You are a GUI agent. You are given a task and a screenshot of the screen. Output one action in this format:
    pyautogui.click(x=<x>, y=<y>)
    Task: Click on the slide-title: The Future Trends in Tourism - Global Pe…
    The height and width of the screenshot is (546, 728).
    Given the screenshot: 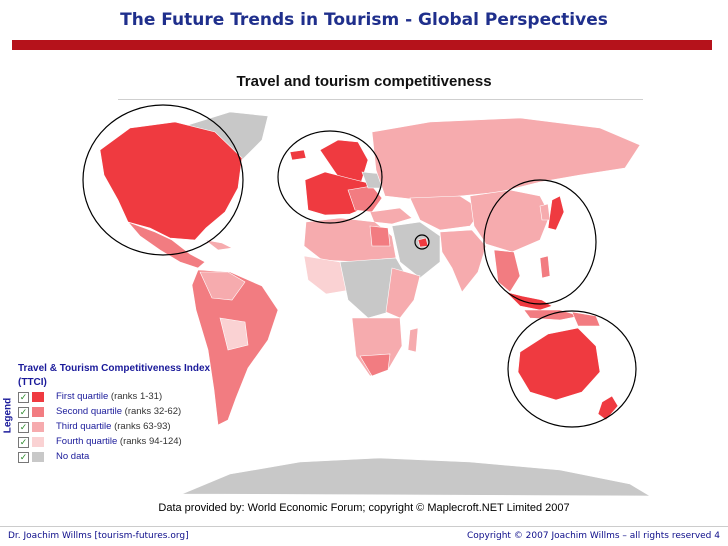 What is the action you would take?
    pyautogui.click(x=364, y=20)
    